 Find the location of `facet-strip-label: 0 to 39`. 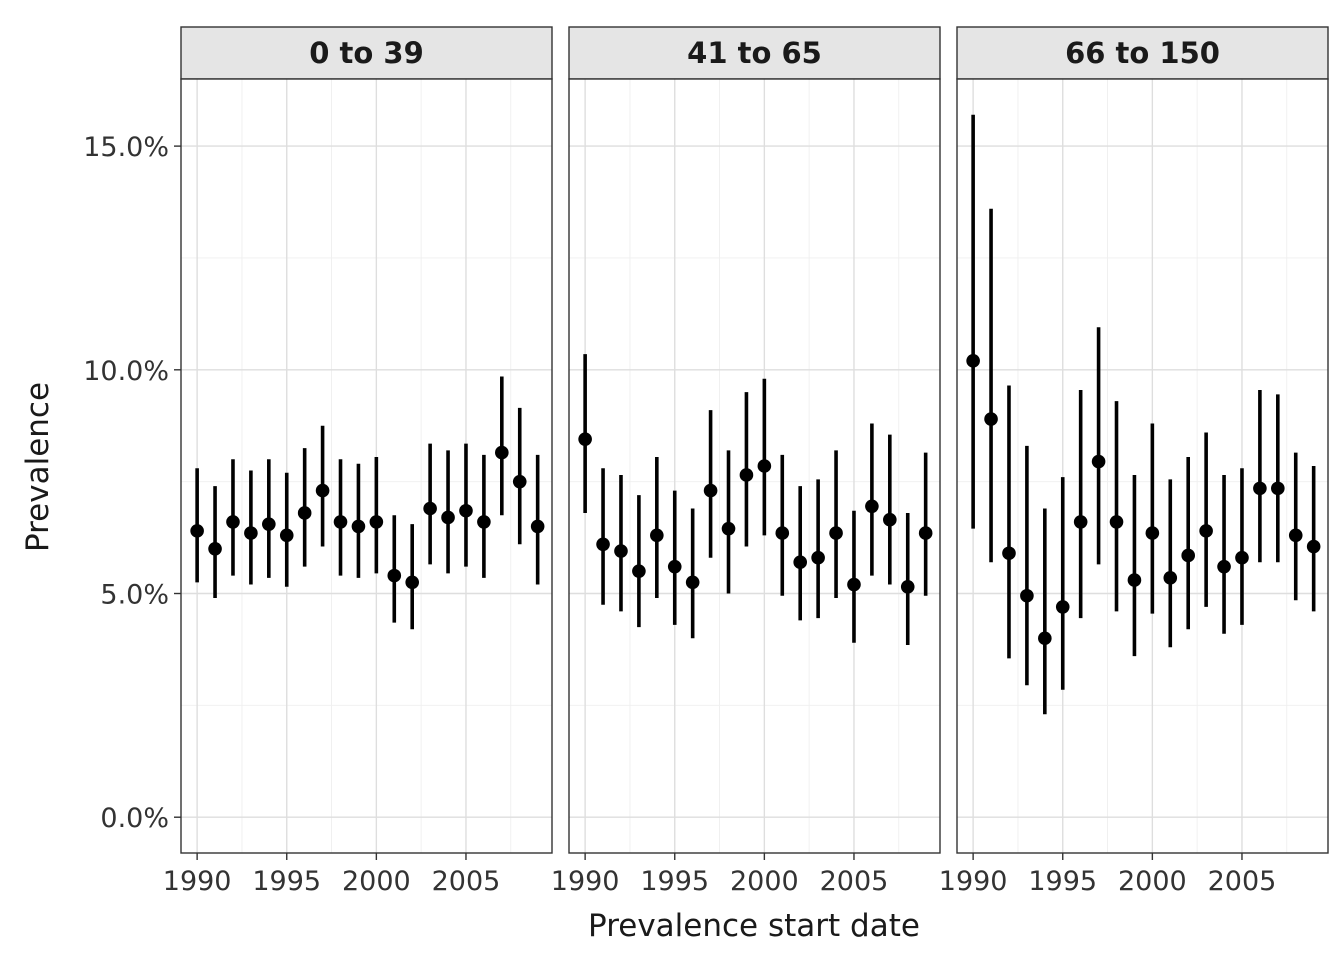

facet-strip-label: 0 to 39 is located at coordinates (366, 53).